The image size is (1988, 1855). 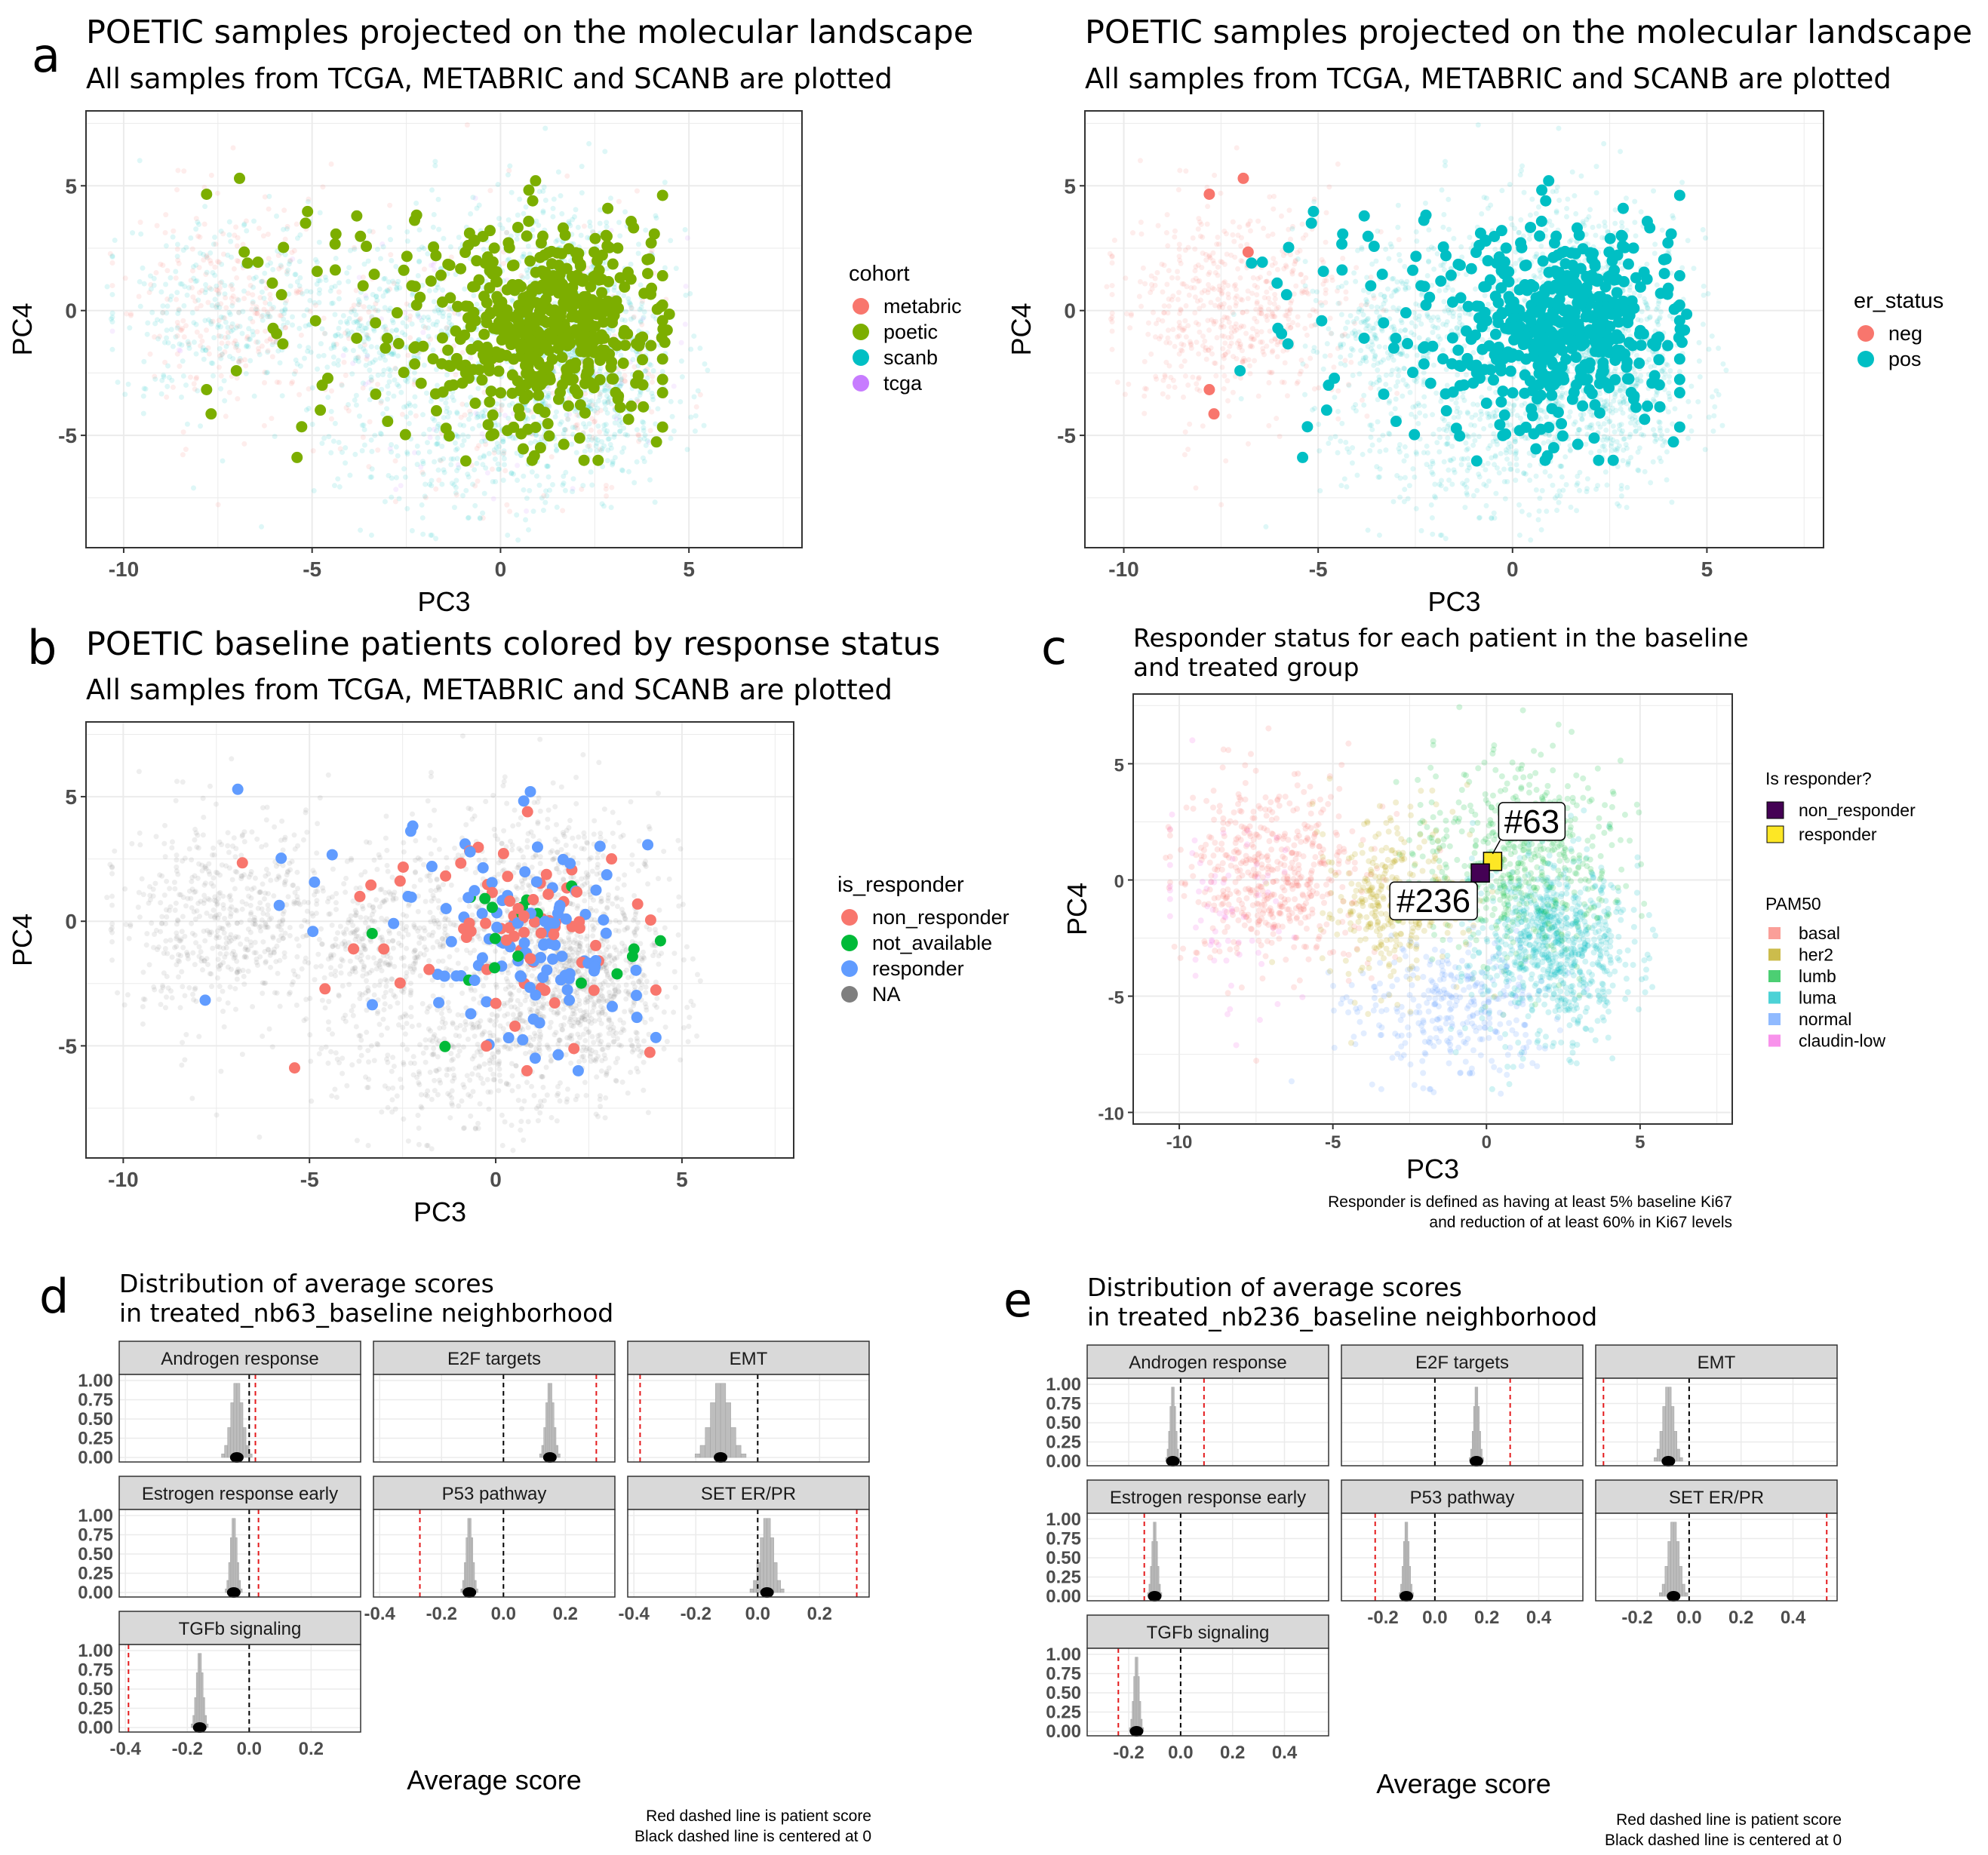 What do you see at coordinates (312, 569) in the screenshot?
I see `x-tick-label: -5` at bounding box center [312, 569].